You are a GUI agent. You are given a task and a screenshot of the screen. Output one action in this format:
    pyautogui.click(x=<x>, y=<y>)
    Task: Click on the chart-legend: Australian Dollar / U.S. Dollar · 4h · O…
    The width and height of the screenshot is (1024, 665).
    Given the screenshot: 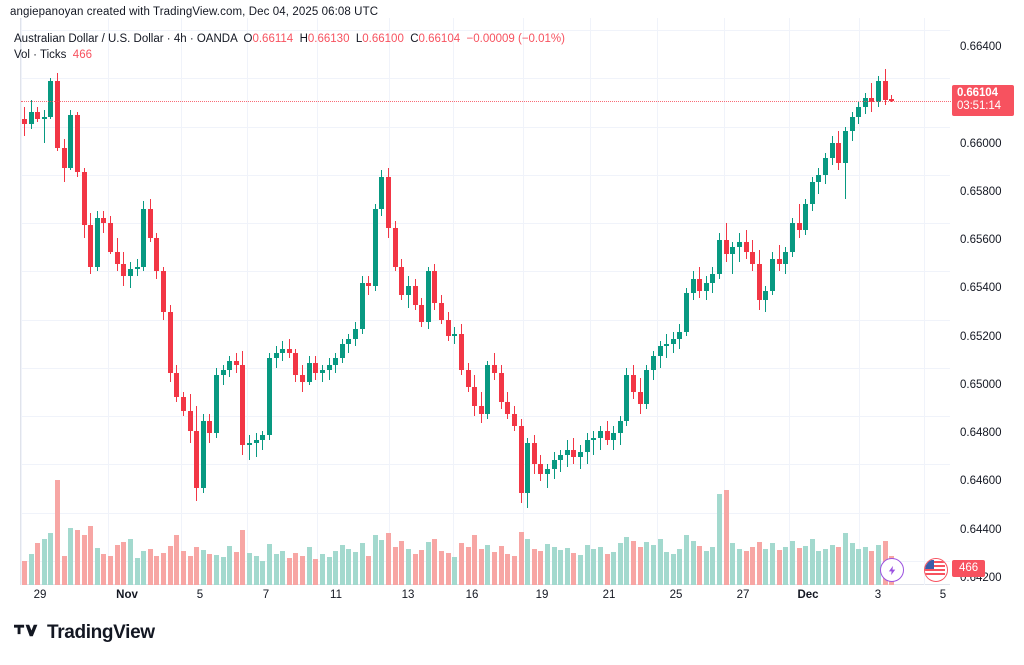 What is the action you would take?
    pyautogui.click(x=289, y=47)
    